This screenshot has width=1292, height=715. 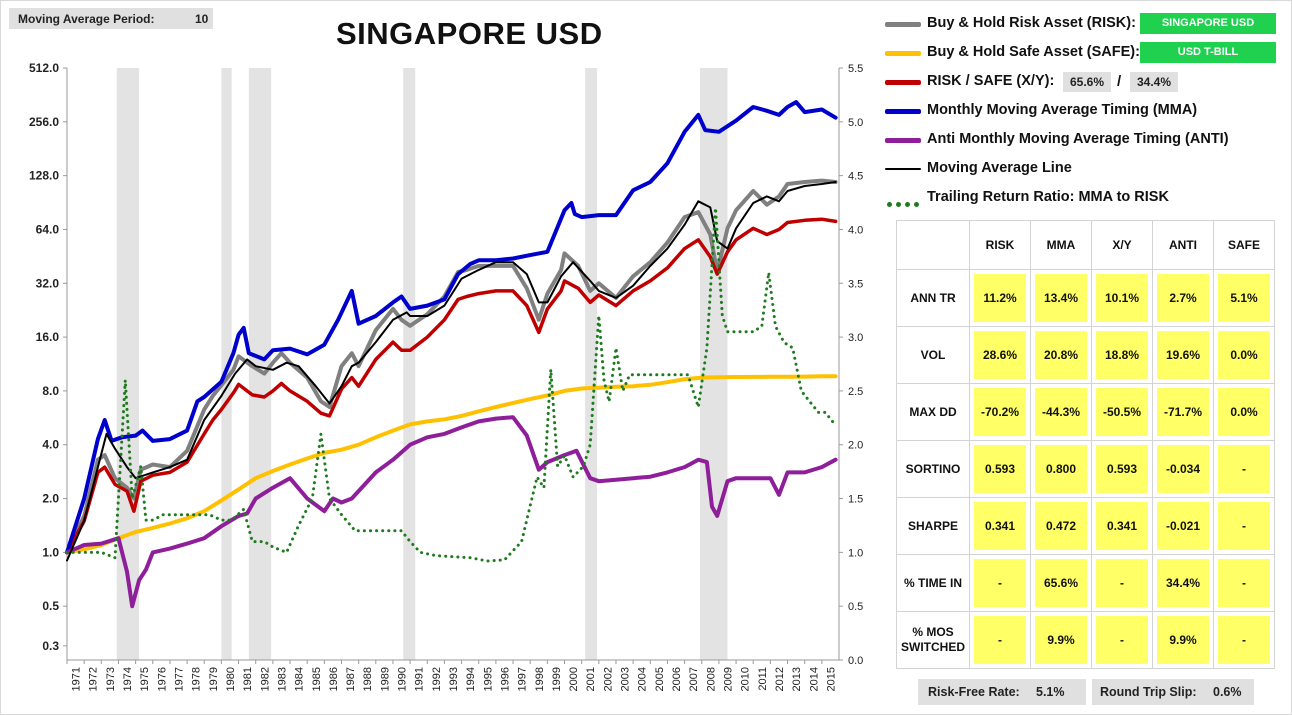 I want to click on stats-cell: 0.472, so click(x=1061, y=526).